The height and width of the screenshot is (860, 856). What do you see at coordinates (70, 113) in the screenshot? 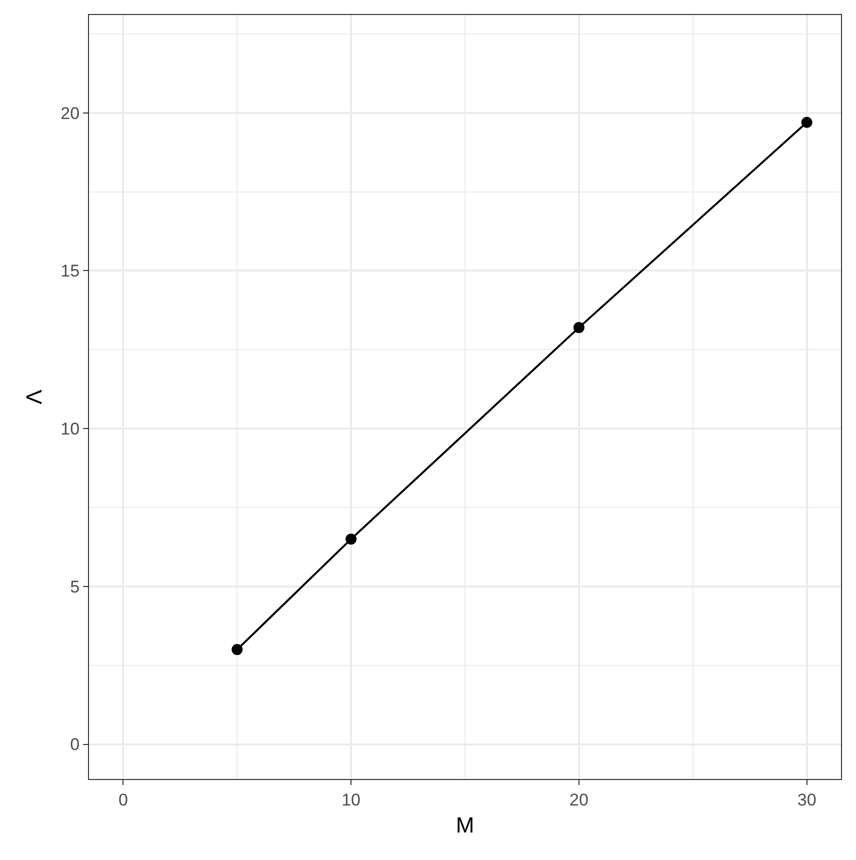
I see `y-tick-label: 20` at bounding box center [70, 113].